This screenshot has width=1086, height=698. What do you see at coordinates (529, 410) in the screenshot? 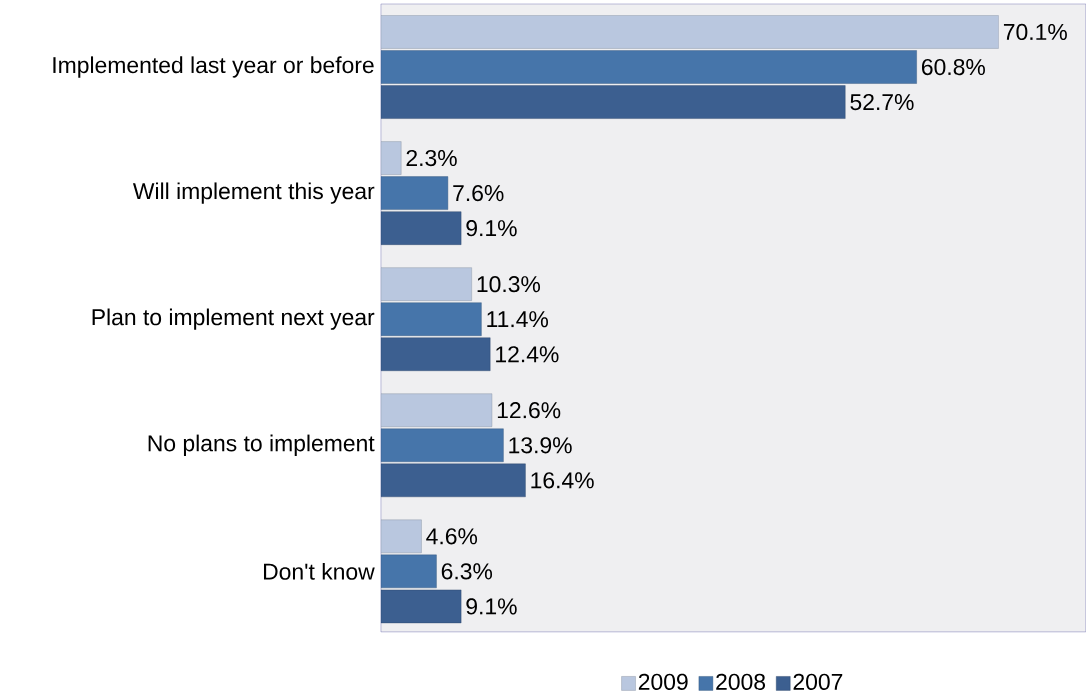
I see `data-label: 12.6%` at bounding box center [529, 410].